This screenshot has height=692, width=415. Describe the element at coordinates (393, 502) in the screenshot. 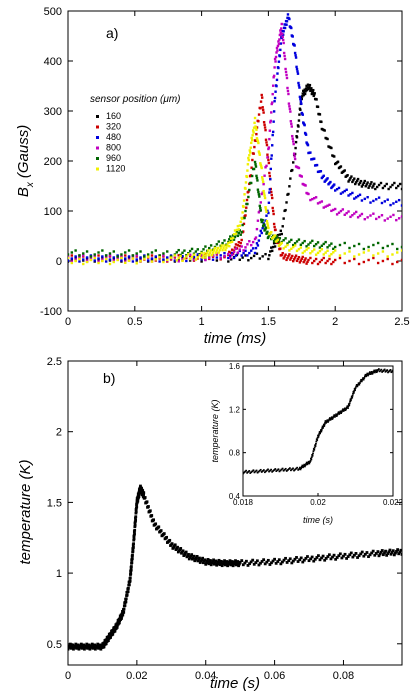

I see `x-tick-label: 0.022` at that location.